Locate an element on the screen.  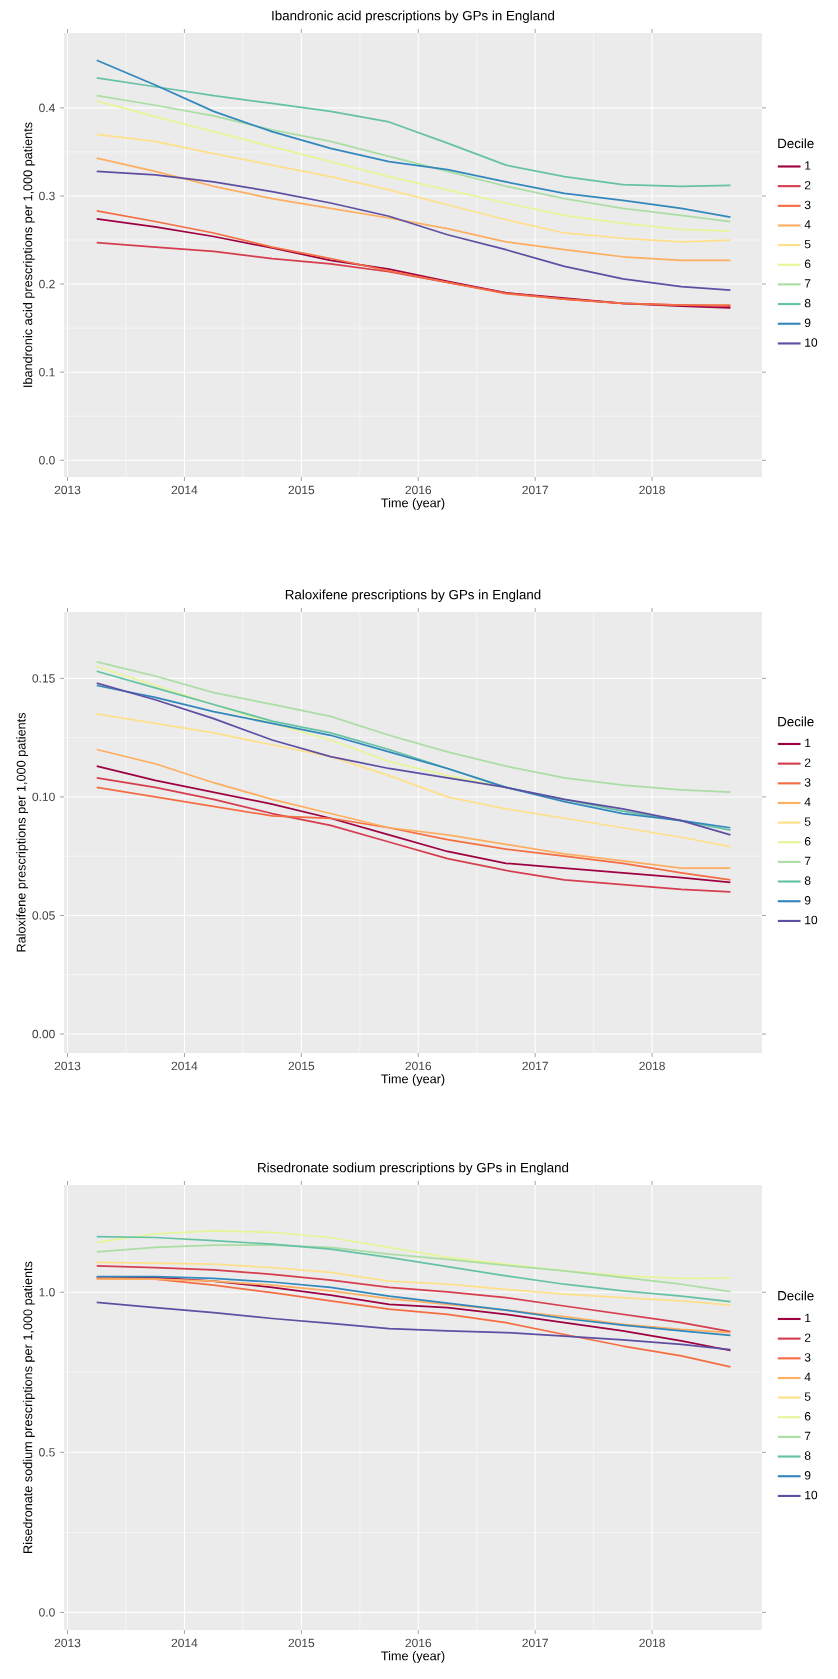
y-tick-label: 0.5 is located at coordinates (47, 1452).